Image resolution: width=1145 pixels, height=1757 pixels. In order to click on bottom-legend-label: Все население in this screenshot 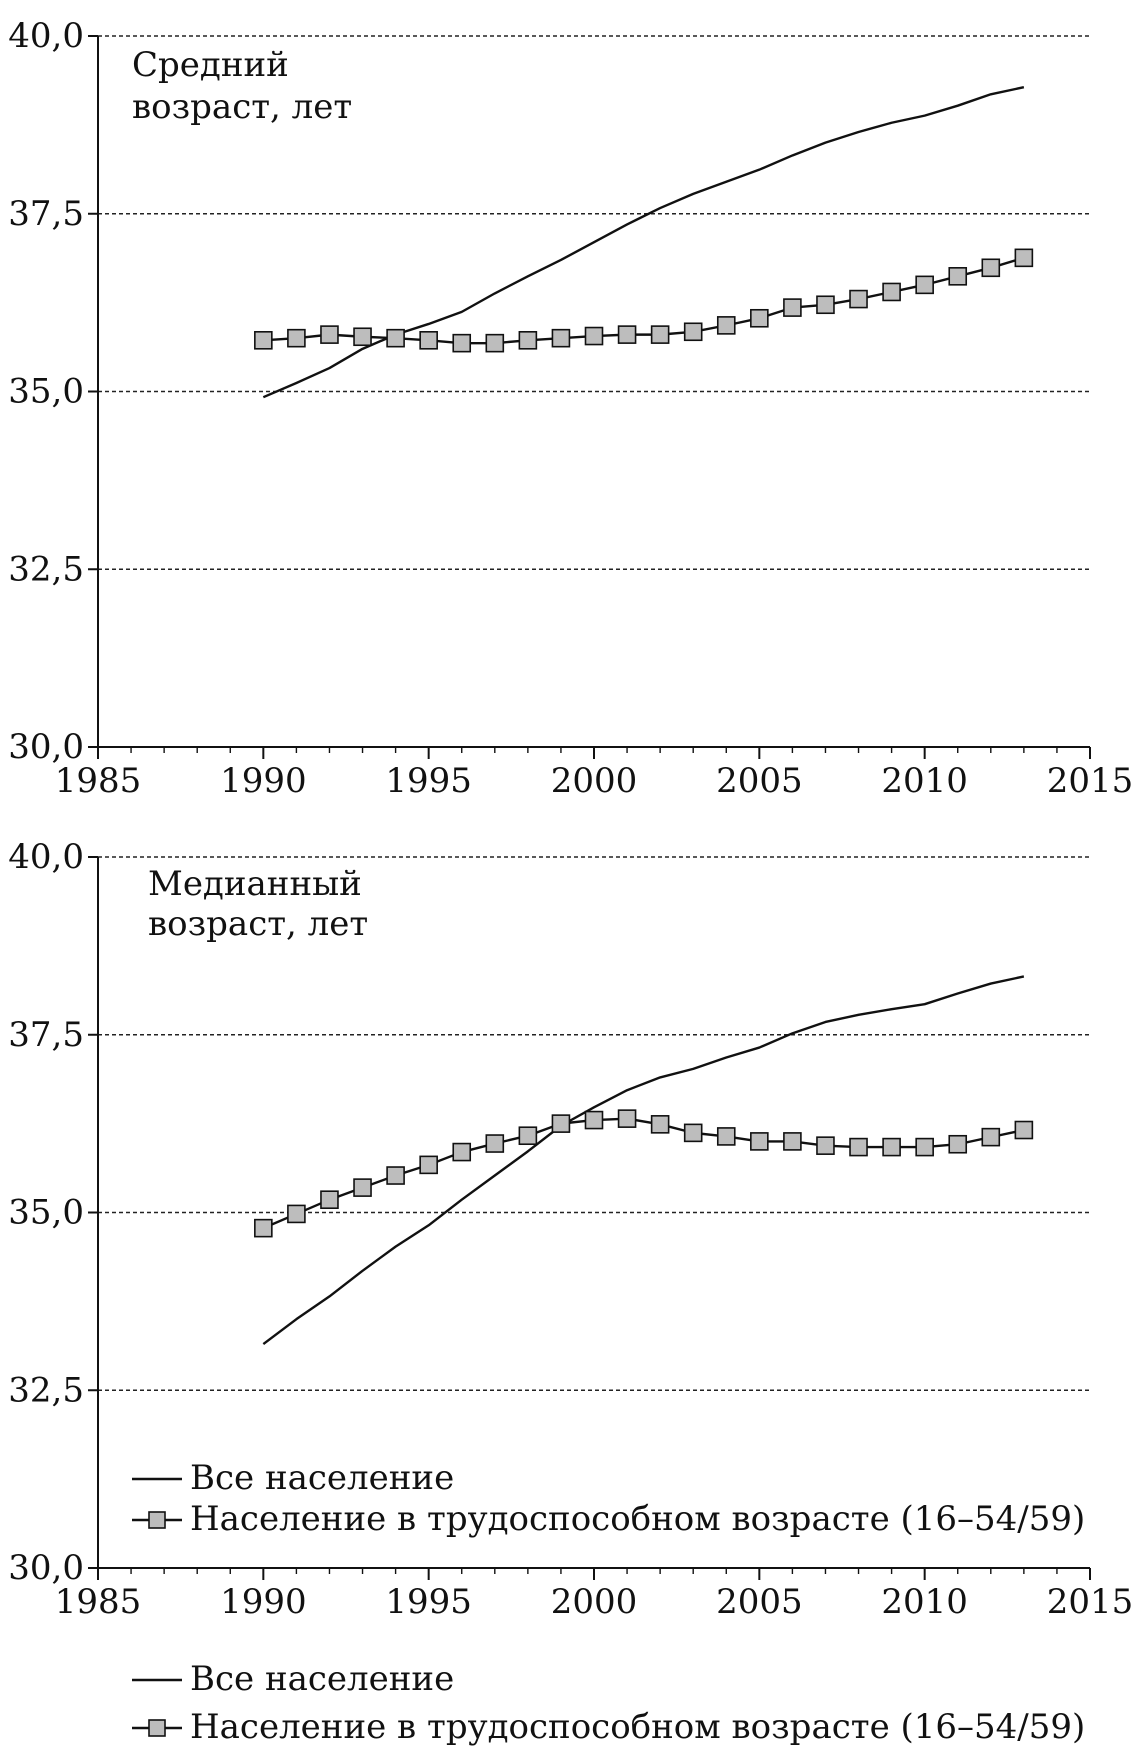, I will do `click(322, 1679)`.